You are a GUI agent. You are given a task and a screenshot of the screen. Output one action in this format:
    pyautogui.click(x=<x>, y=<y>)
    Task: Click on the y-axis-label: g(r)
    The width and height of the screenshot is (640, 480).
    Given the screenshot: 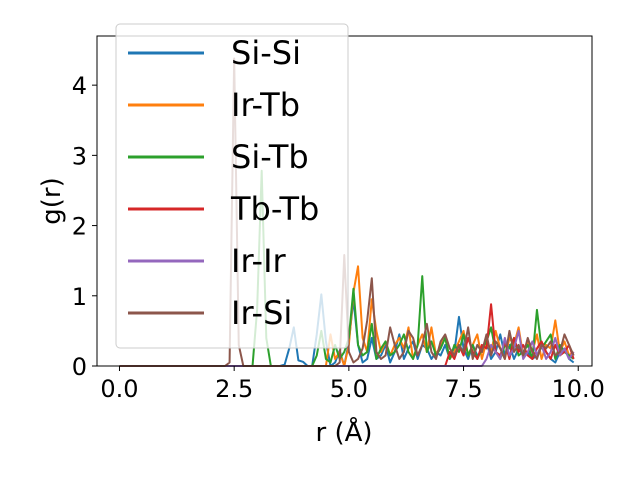 What is the action you would take?
    pyautogui.click(x=52, y=200)
    